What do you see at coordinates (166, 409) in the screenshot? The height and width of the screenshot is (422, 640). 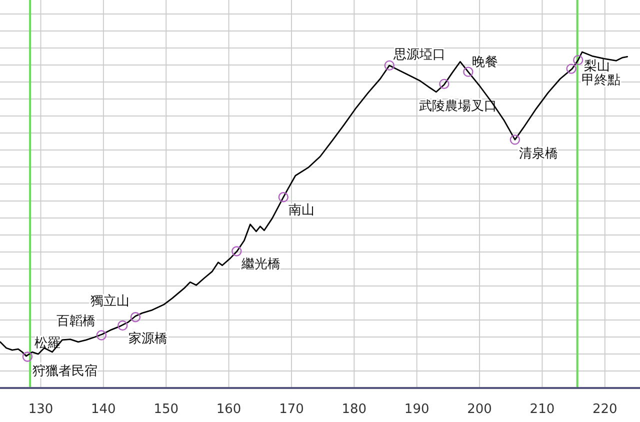 I see `x-tick-label: 150` at bounding box center [166, 409].